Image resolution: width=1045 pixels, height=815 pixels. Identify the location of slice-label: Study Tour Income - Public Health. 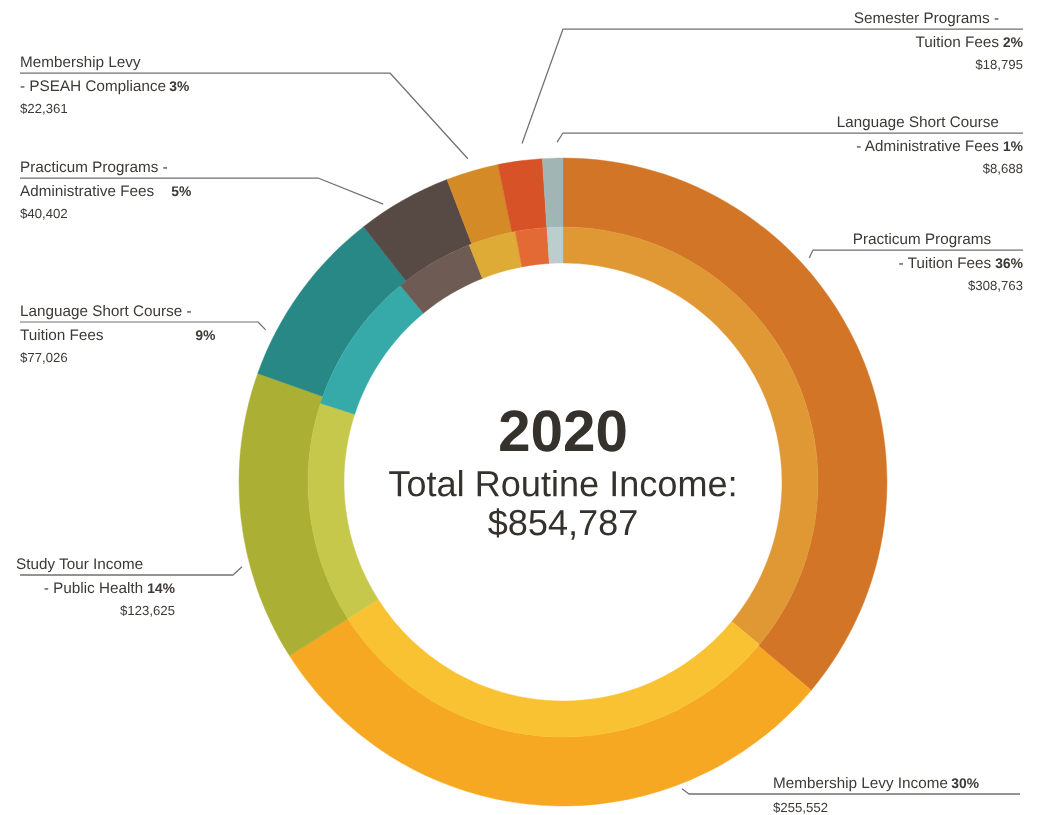
(79, 575).